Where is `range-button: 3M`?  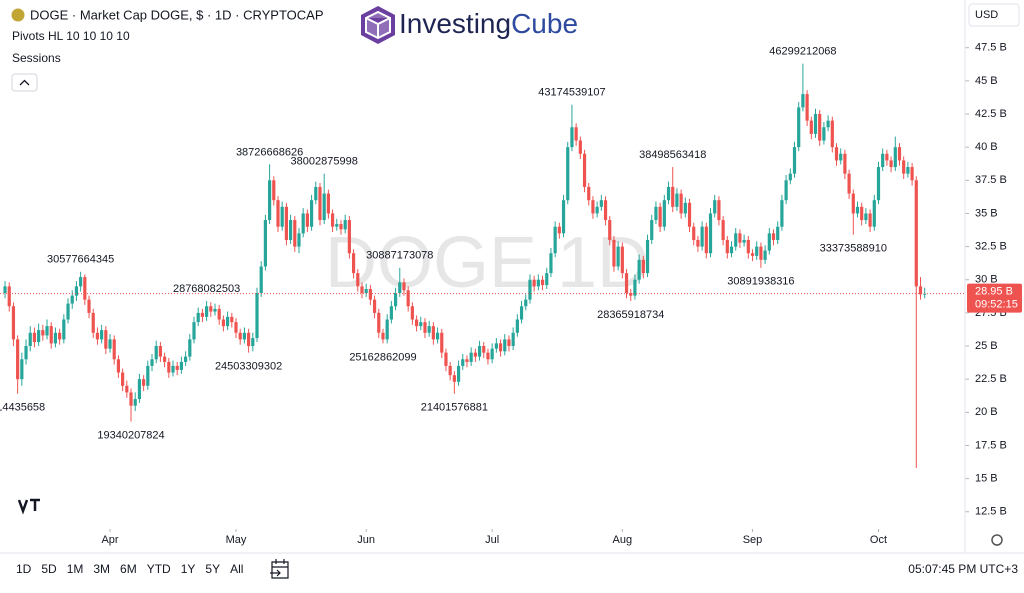 range-button: 3M is located at coordinates (101, 569).